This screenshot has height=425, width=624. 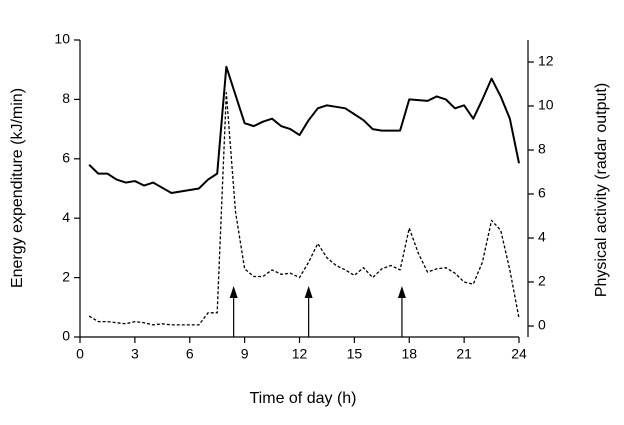 I want to click on x-tick-label: 21, so click(x=464, y=354).